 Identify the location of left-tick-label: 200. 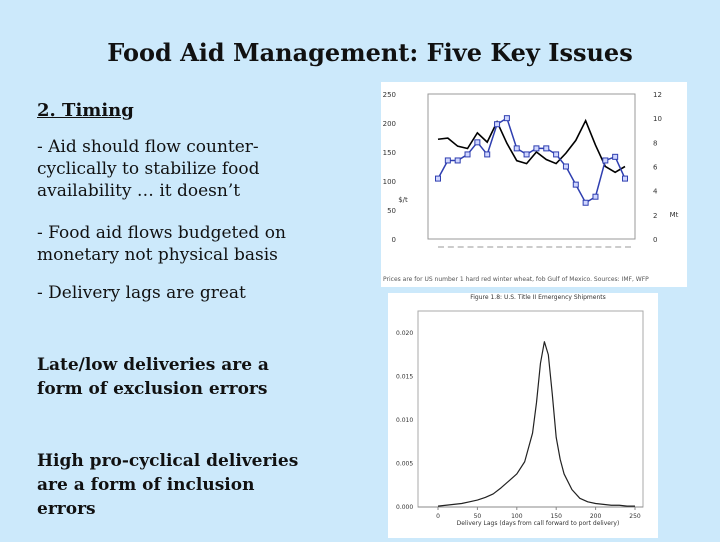
(389, 124).